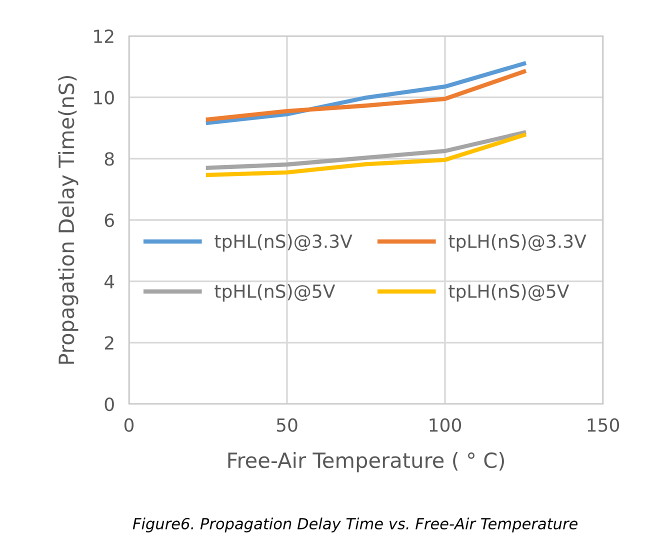  Describe the element at coordinates (355, 525) in the screenshot. I see `caption: Figure6. Propagation Delay Time vs. Free-Air Temperature` at that location.